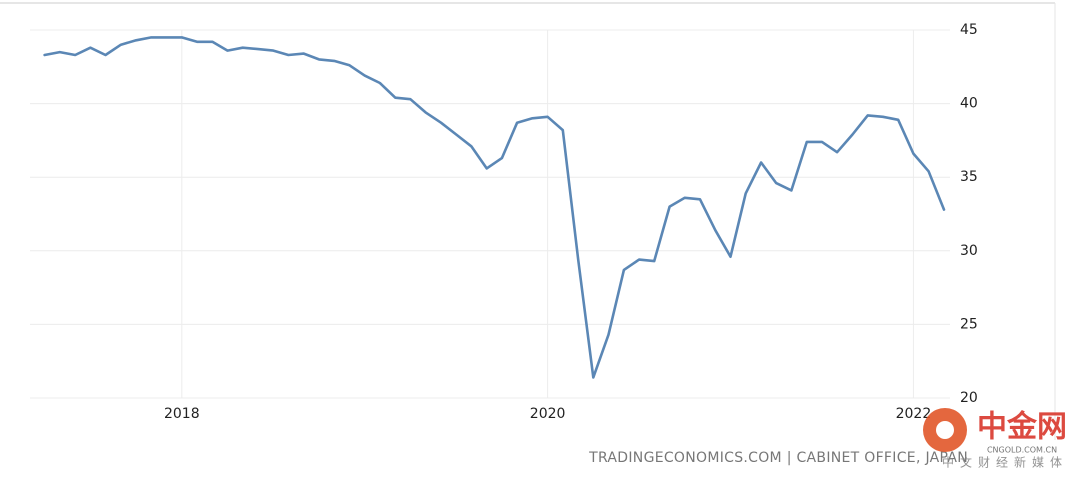  I want to click on x-tick-label: 2018, so click(182, 414).